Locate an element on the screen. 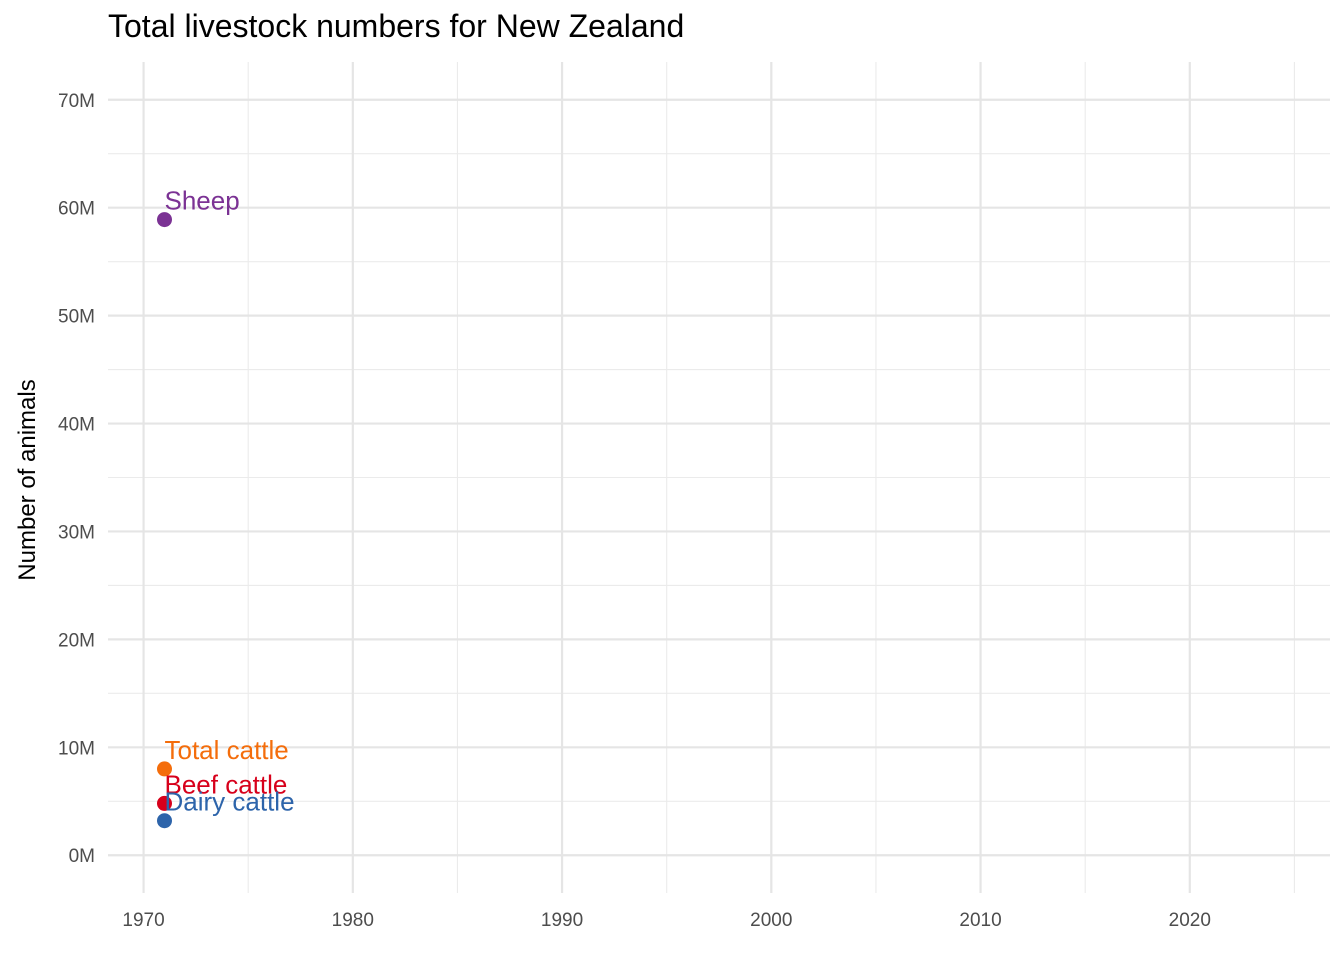 The height and width of the screenshot is (960, 1344). x-tick-label: 2020 is located at coordinates (1190, 920).